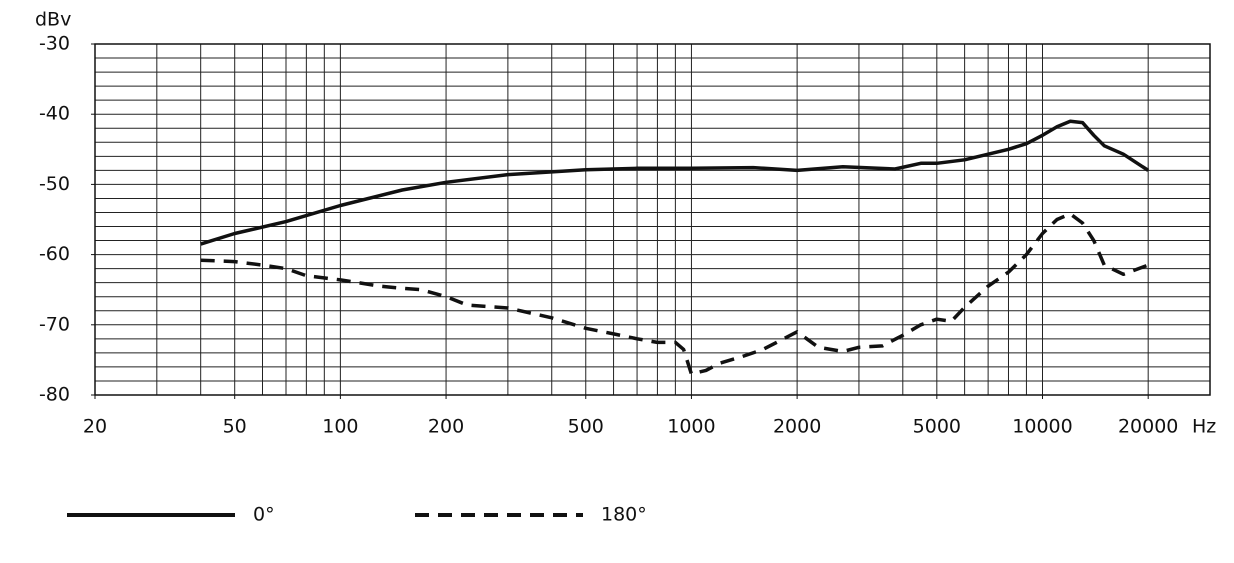 The width and height of the screenshot is (1234, 563). Describe the element at coordinates (691, 427) in the screenshot. I see `x-tick-label: 1000` at that location.